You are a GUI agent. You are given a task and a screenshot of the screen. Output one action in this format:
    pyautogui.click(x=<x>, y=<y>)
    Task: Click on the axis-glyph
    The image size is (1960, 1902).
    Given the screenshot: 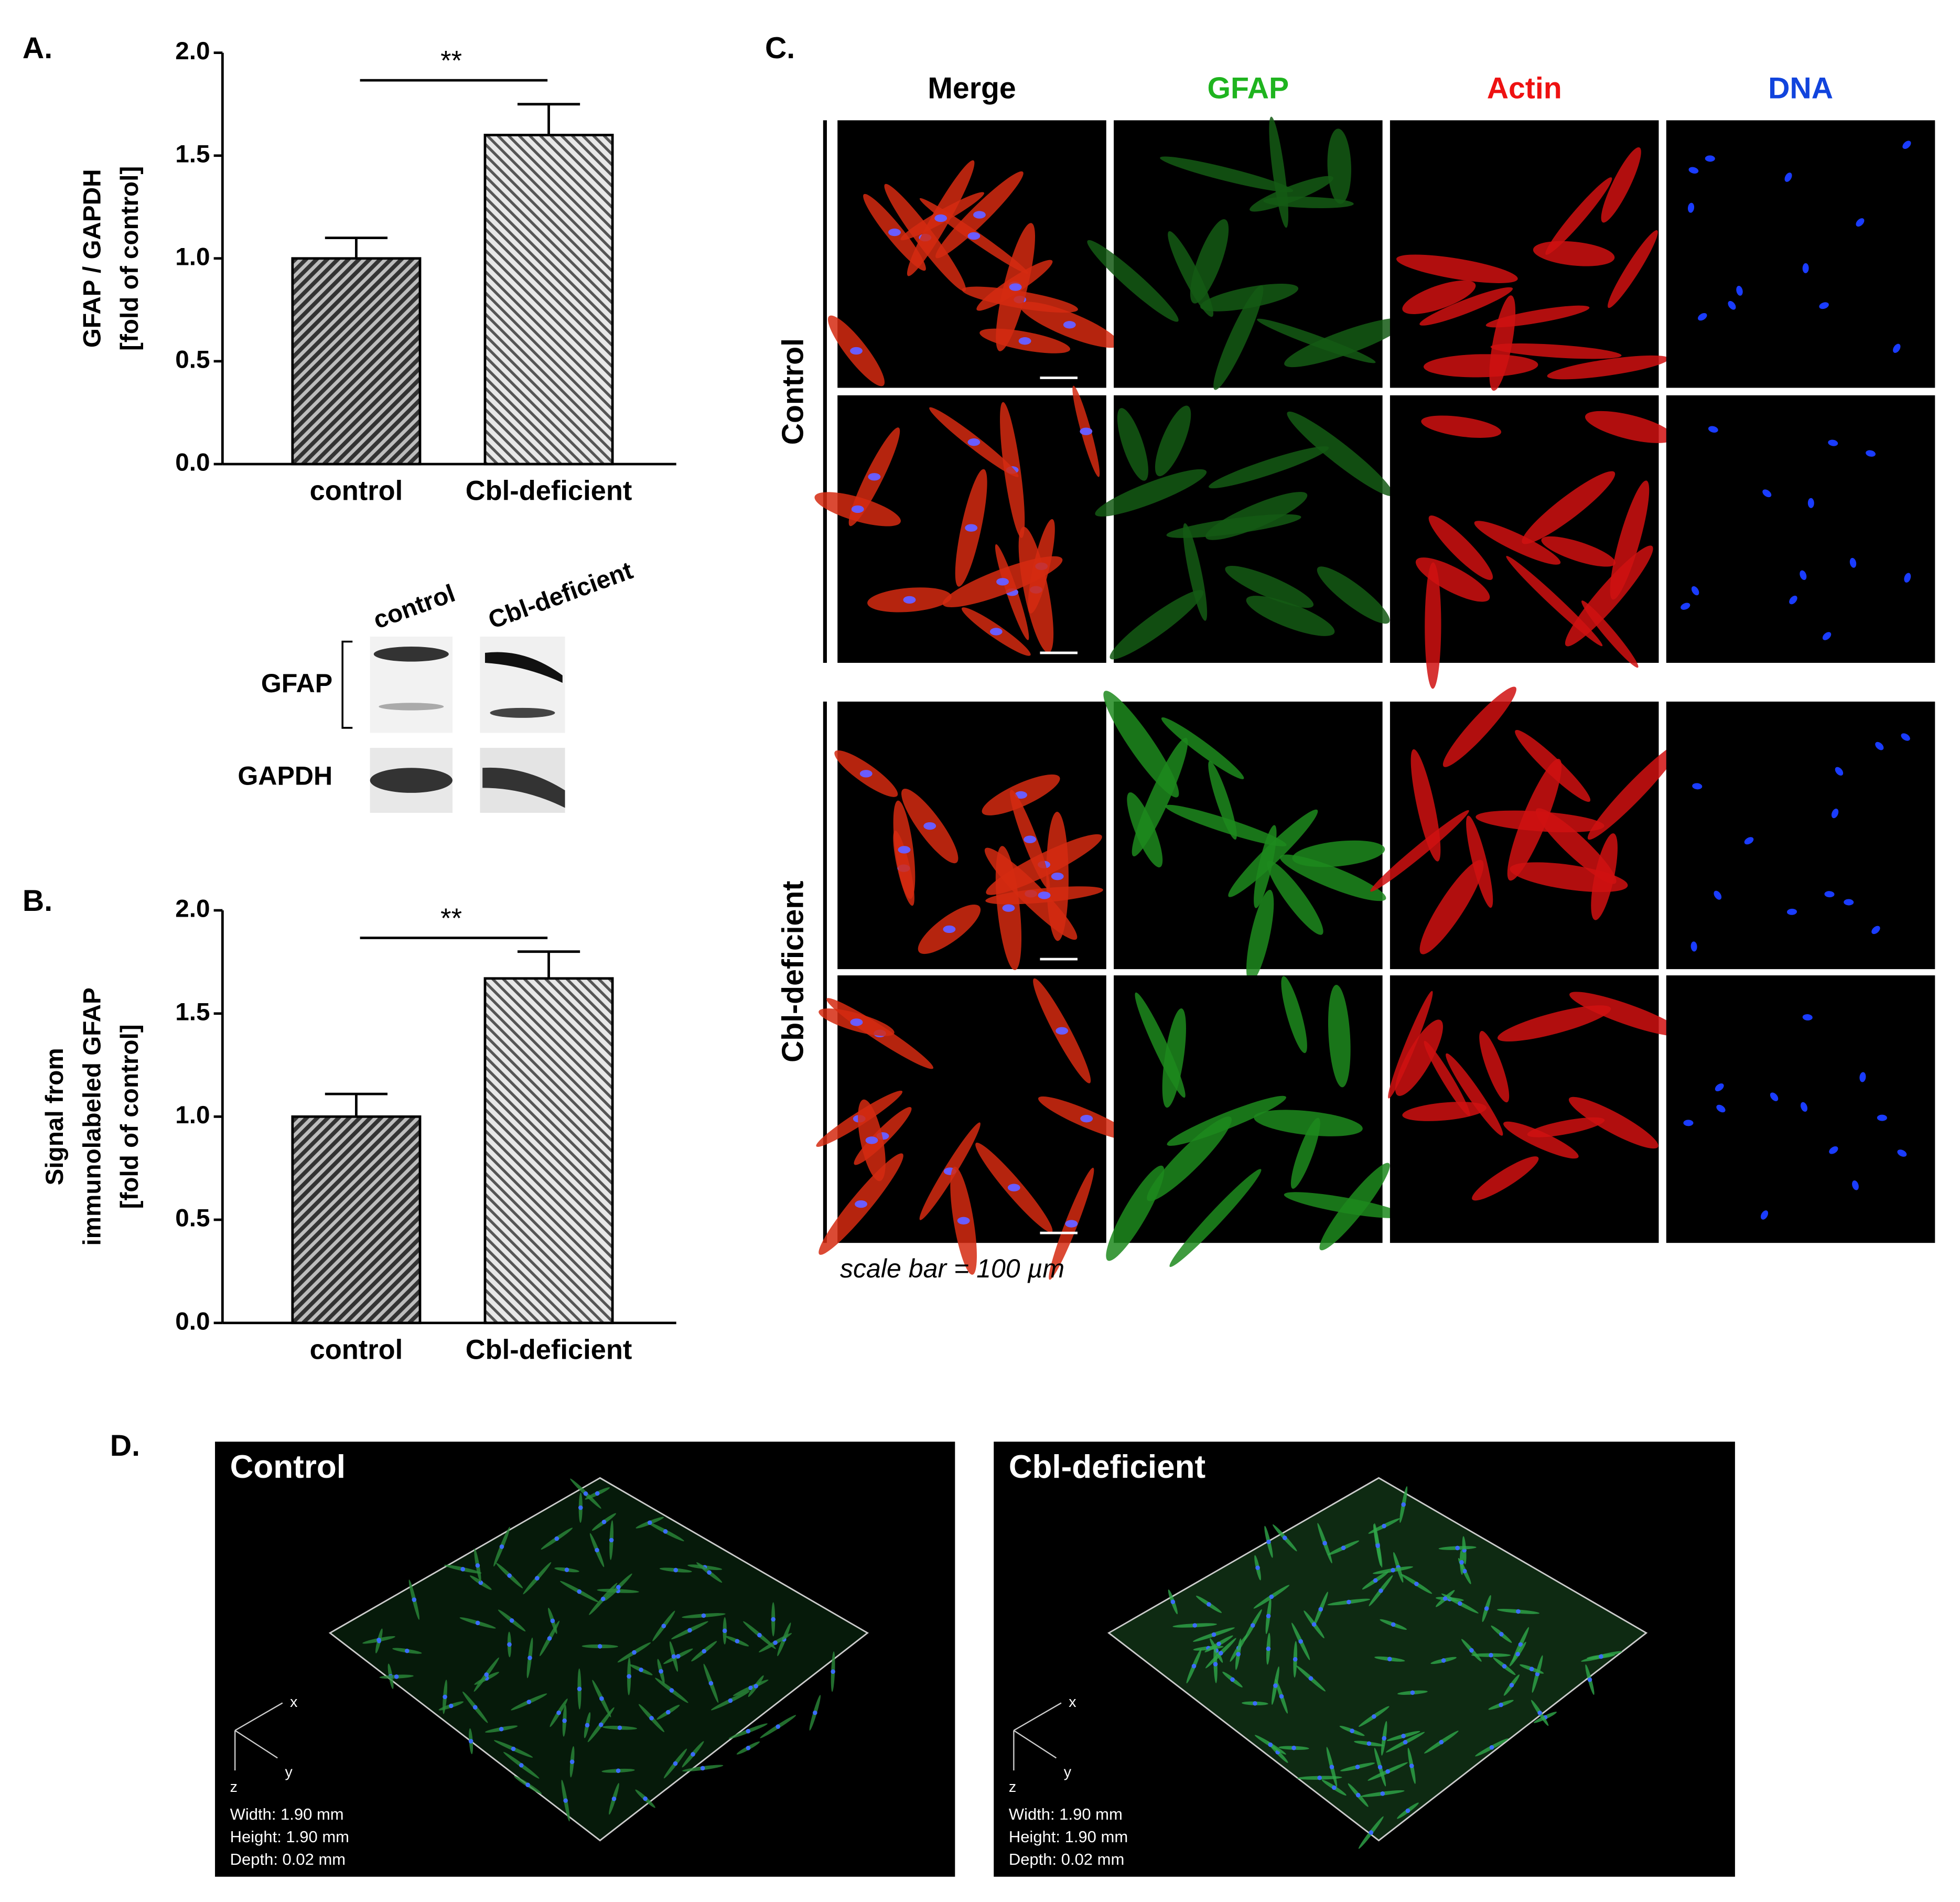 What is the action you would take?
    pyautogui.click(x=1037, y=1736)
    